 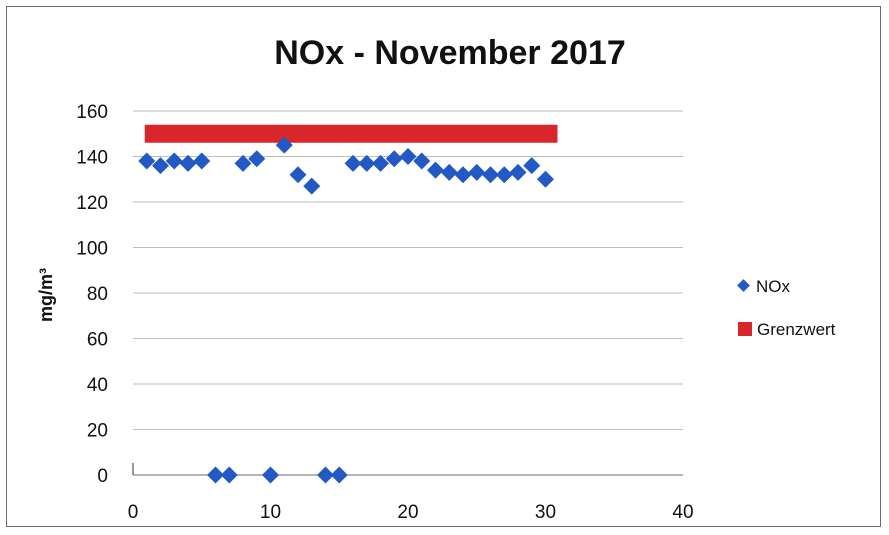 What do you see at coordinates (97, 431) in the screenshot?
I see `y-tick-label: 20` at bounding box center [97, 431].